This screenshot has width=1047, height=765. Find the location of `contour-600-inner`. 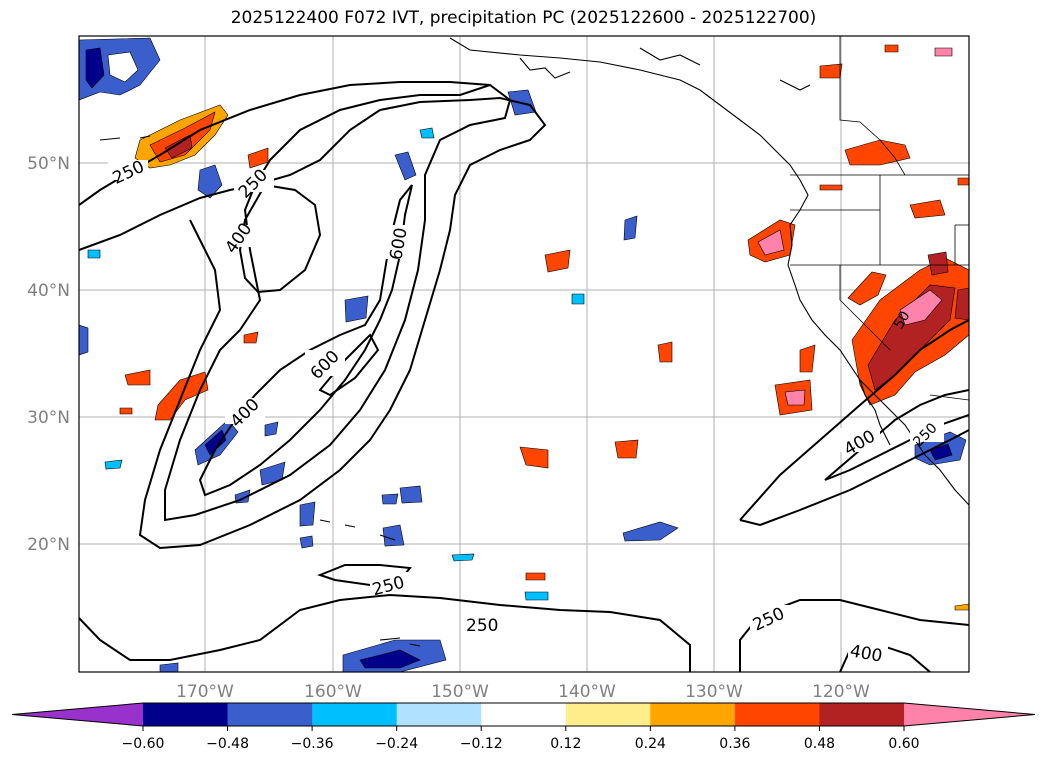

contour-600-inner is located at coordinates (349, 365).